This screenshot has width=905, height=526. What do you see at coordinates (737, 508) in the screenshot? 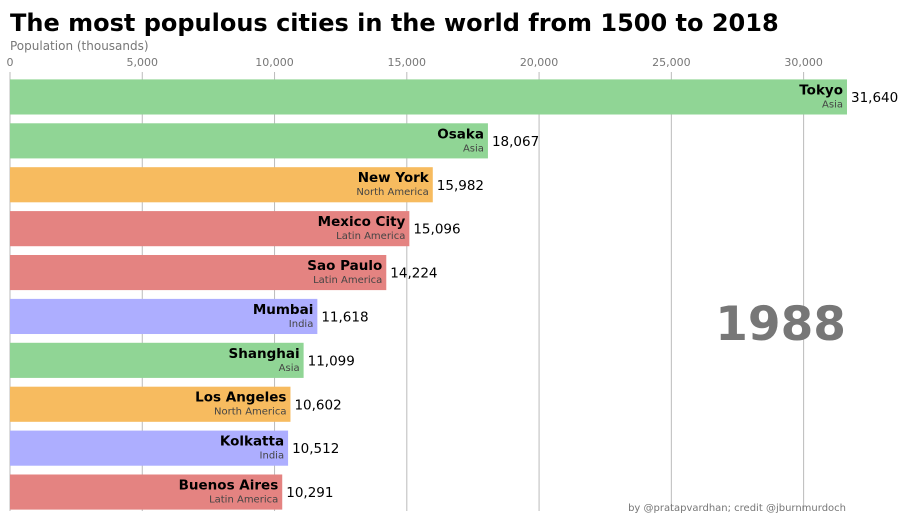
I see `credit-text: by @pratapvardhan; credit @jburnmurdoch` at bounding box center [737, 508].